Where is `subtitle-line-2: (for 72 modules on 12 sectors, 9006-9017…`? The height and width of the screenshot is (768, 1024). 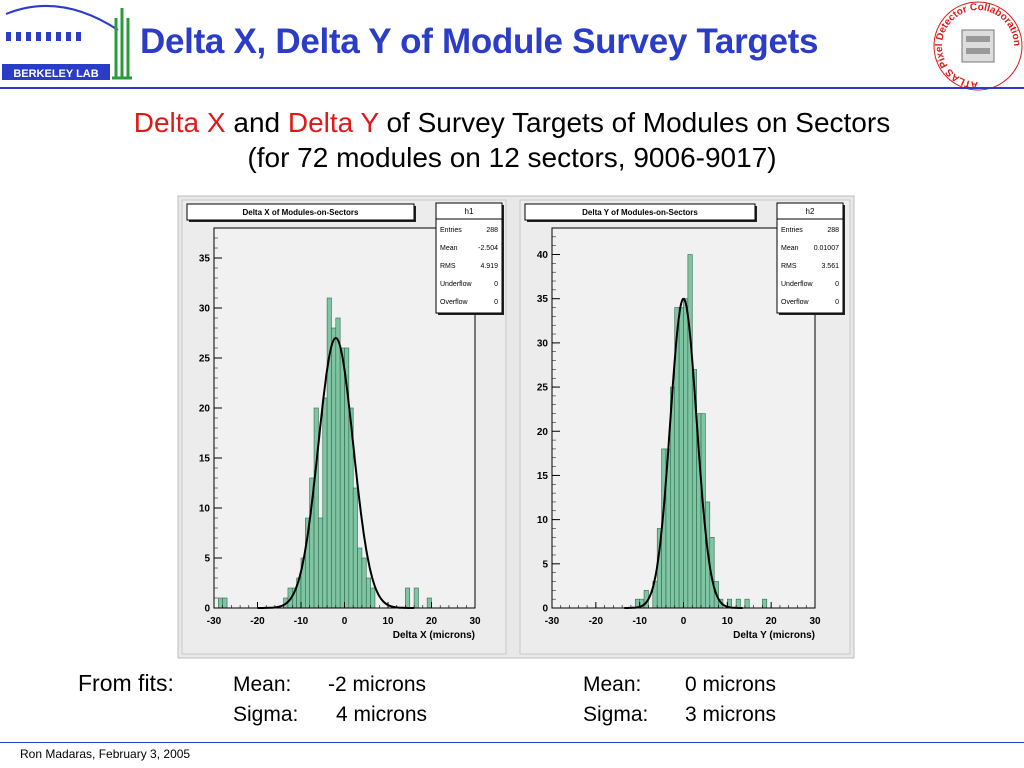 subtitle-line-2: (for 72 modules on 12 sectors, 9006-9017… is located at coordinates (512, 157).